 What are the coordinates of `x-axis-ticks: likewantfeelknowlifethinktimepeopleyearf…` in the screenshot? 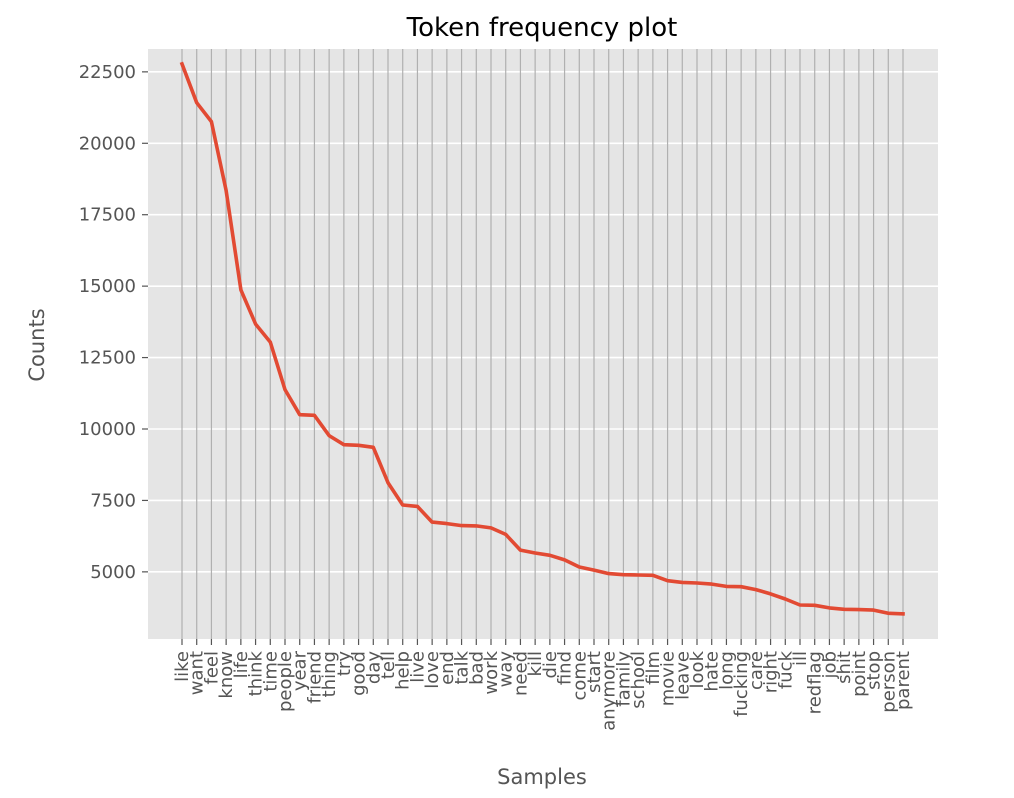 It's located at (543, 685).